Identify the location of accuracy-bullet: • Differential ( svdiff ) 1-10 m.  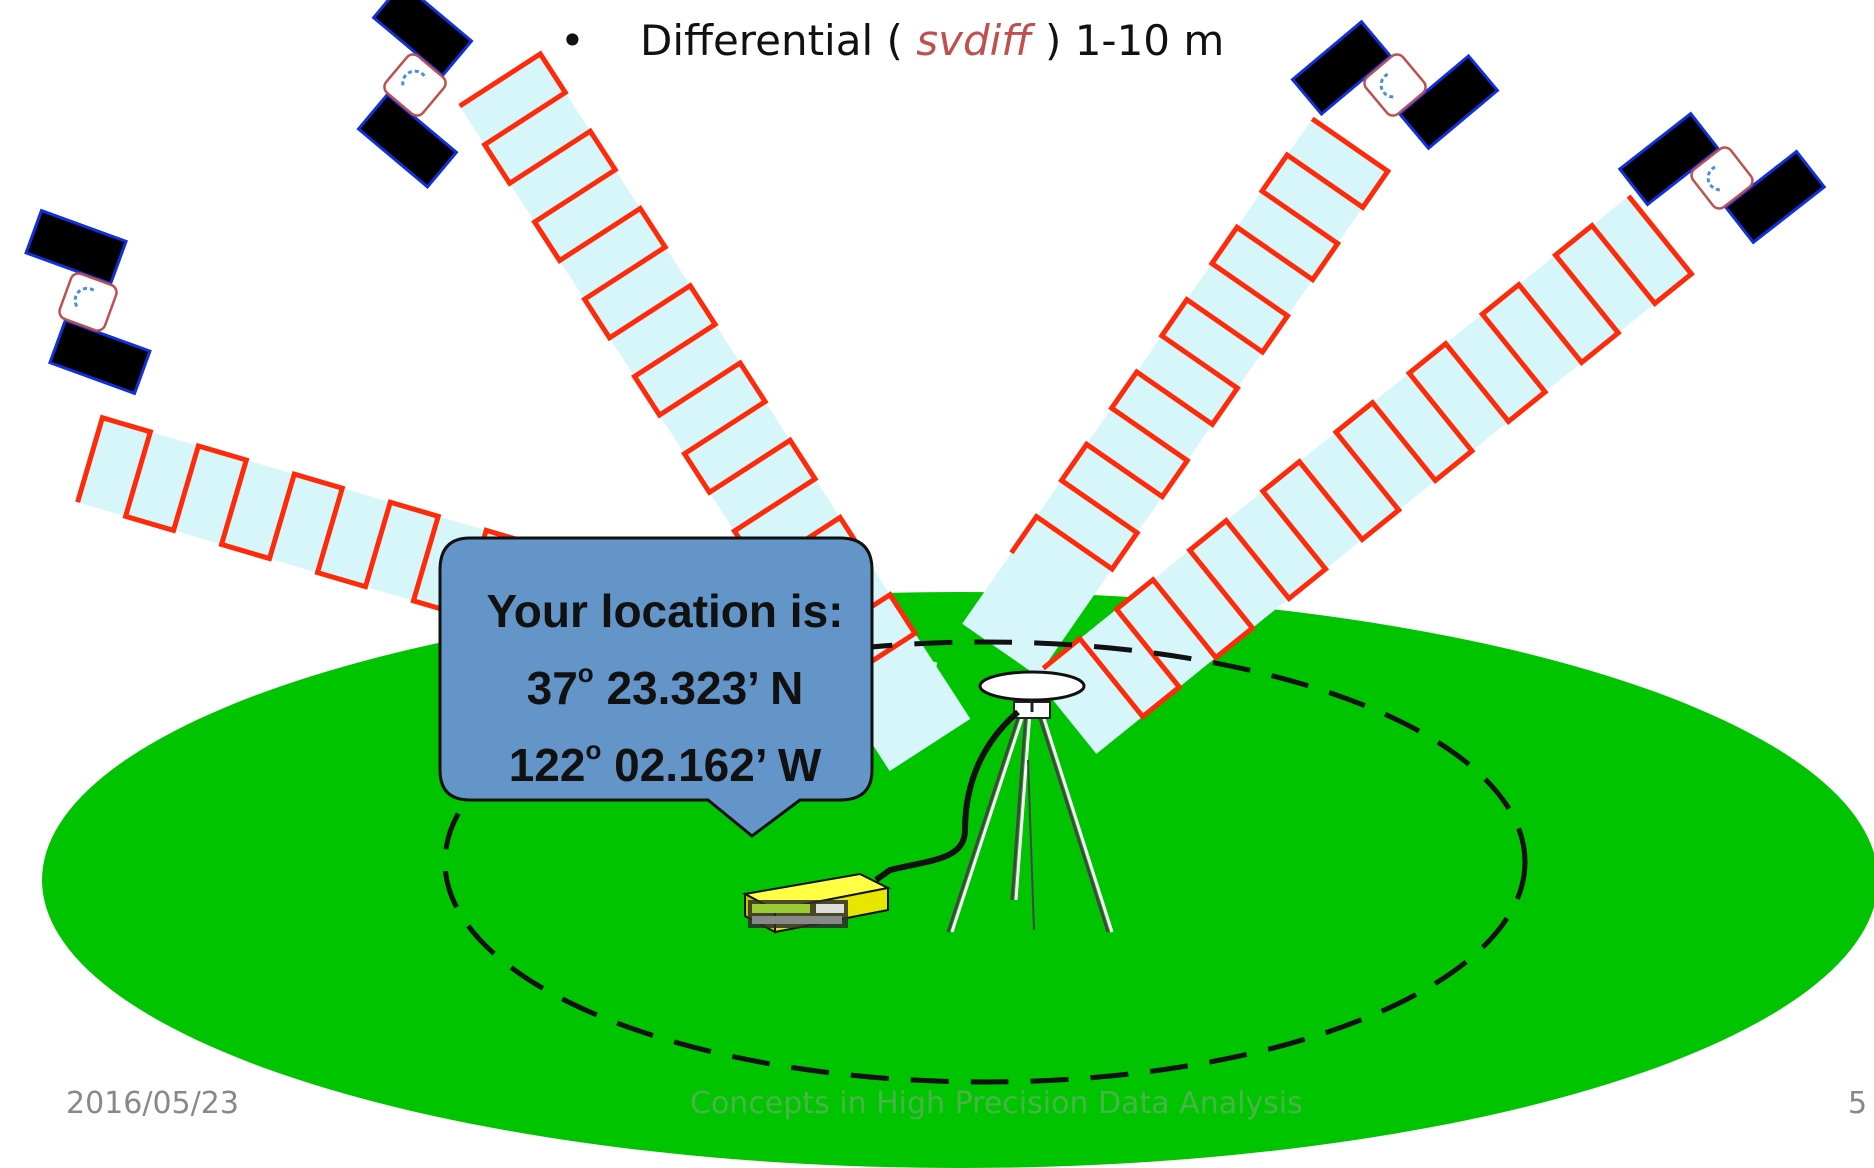
(892, 40).